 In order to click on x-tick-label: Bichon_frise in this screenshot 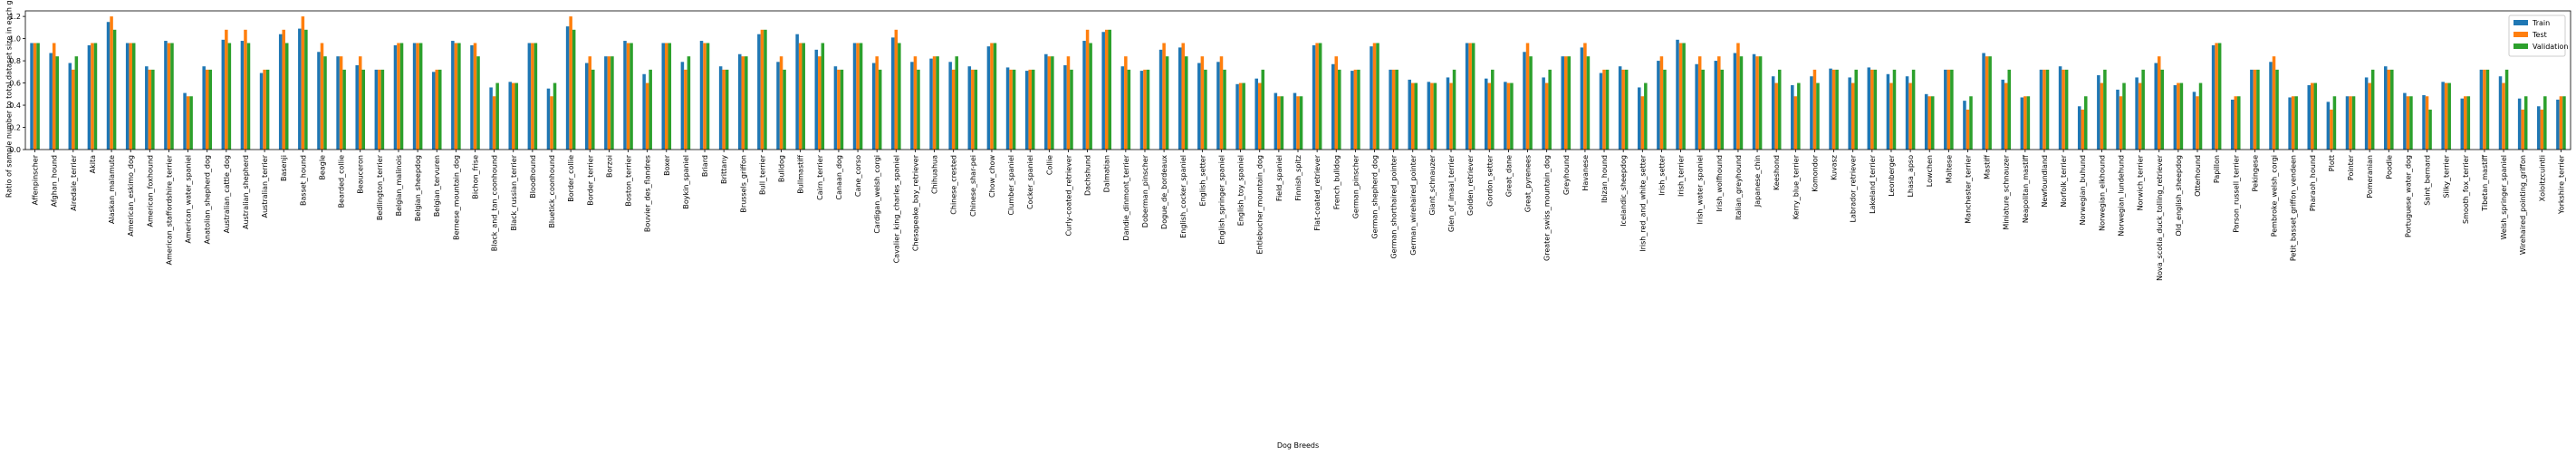, I will do `click(476, 177)`.